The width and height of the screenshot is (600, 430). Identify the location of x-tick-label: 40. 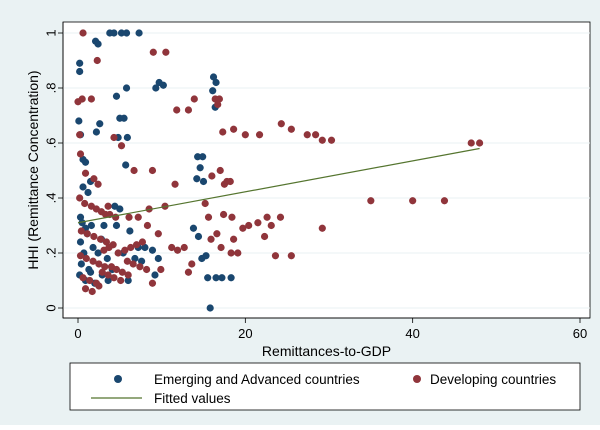
(412, 333).